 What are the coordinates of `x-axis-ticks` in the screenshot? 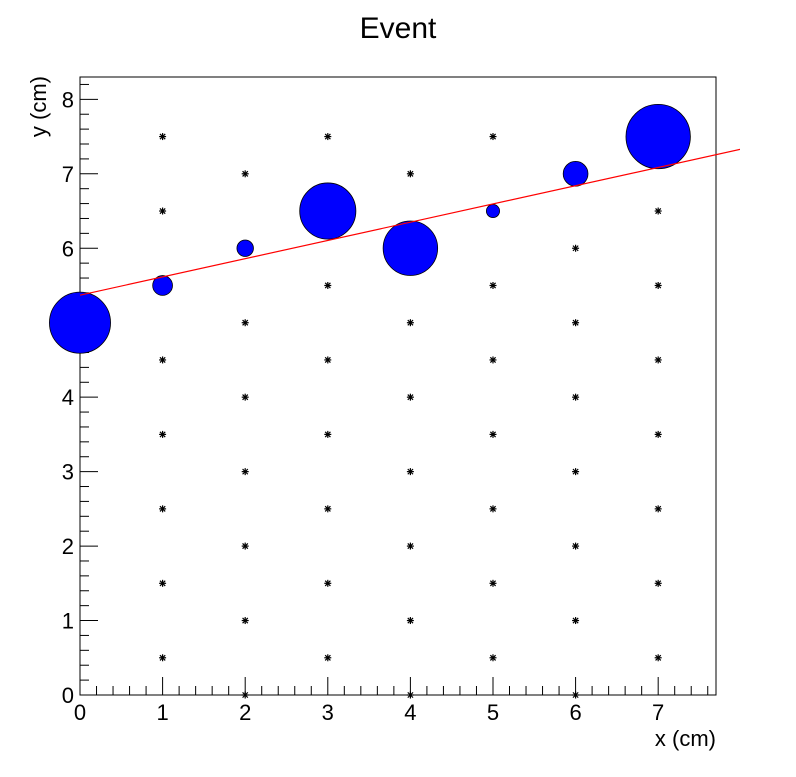 It's located at (394, 686).